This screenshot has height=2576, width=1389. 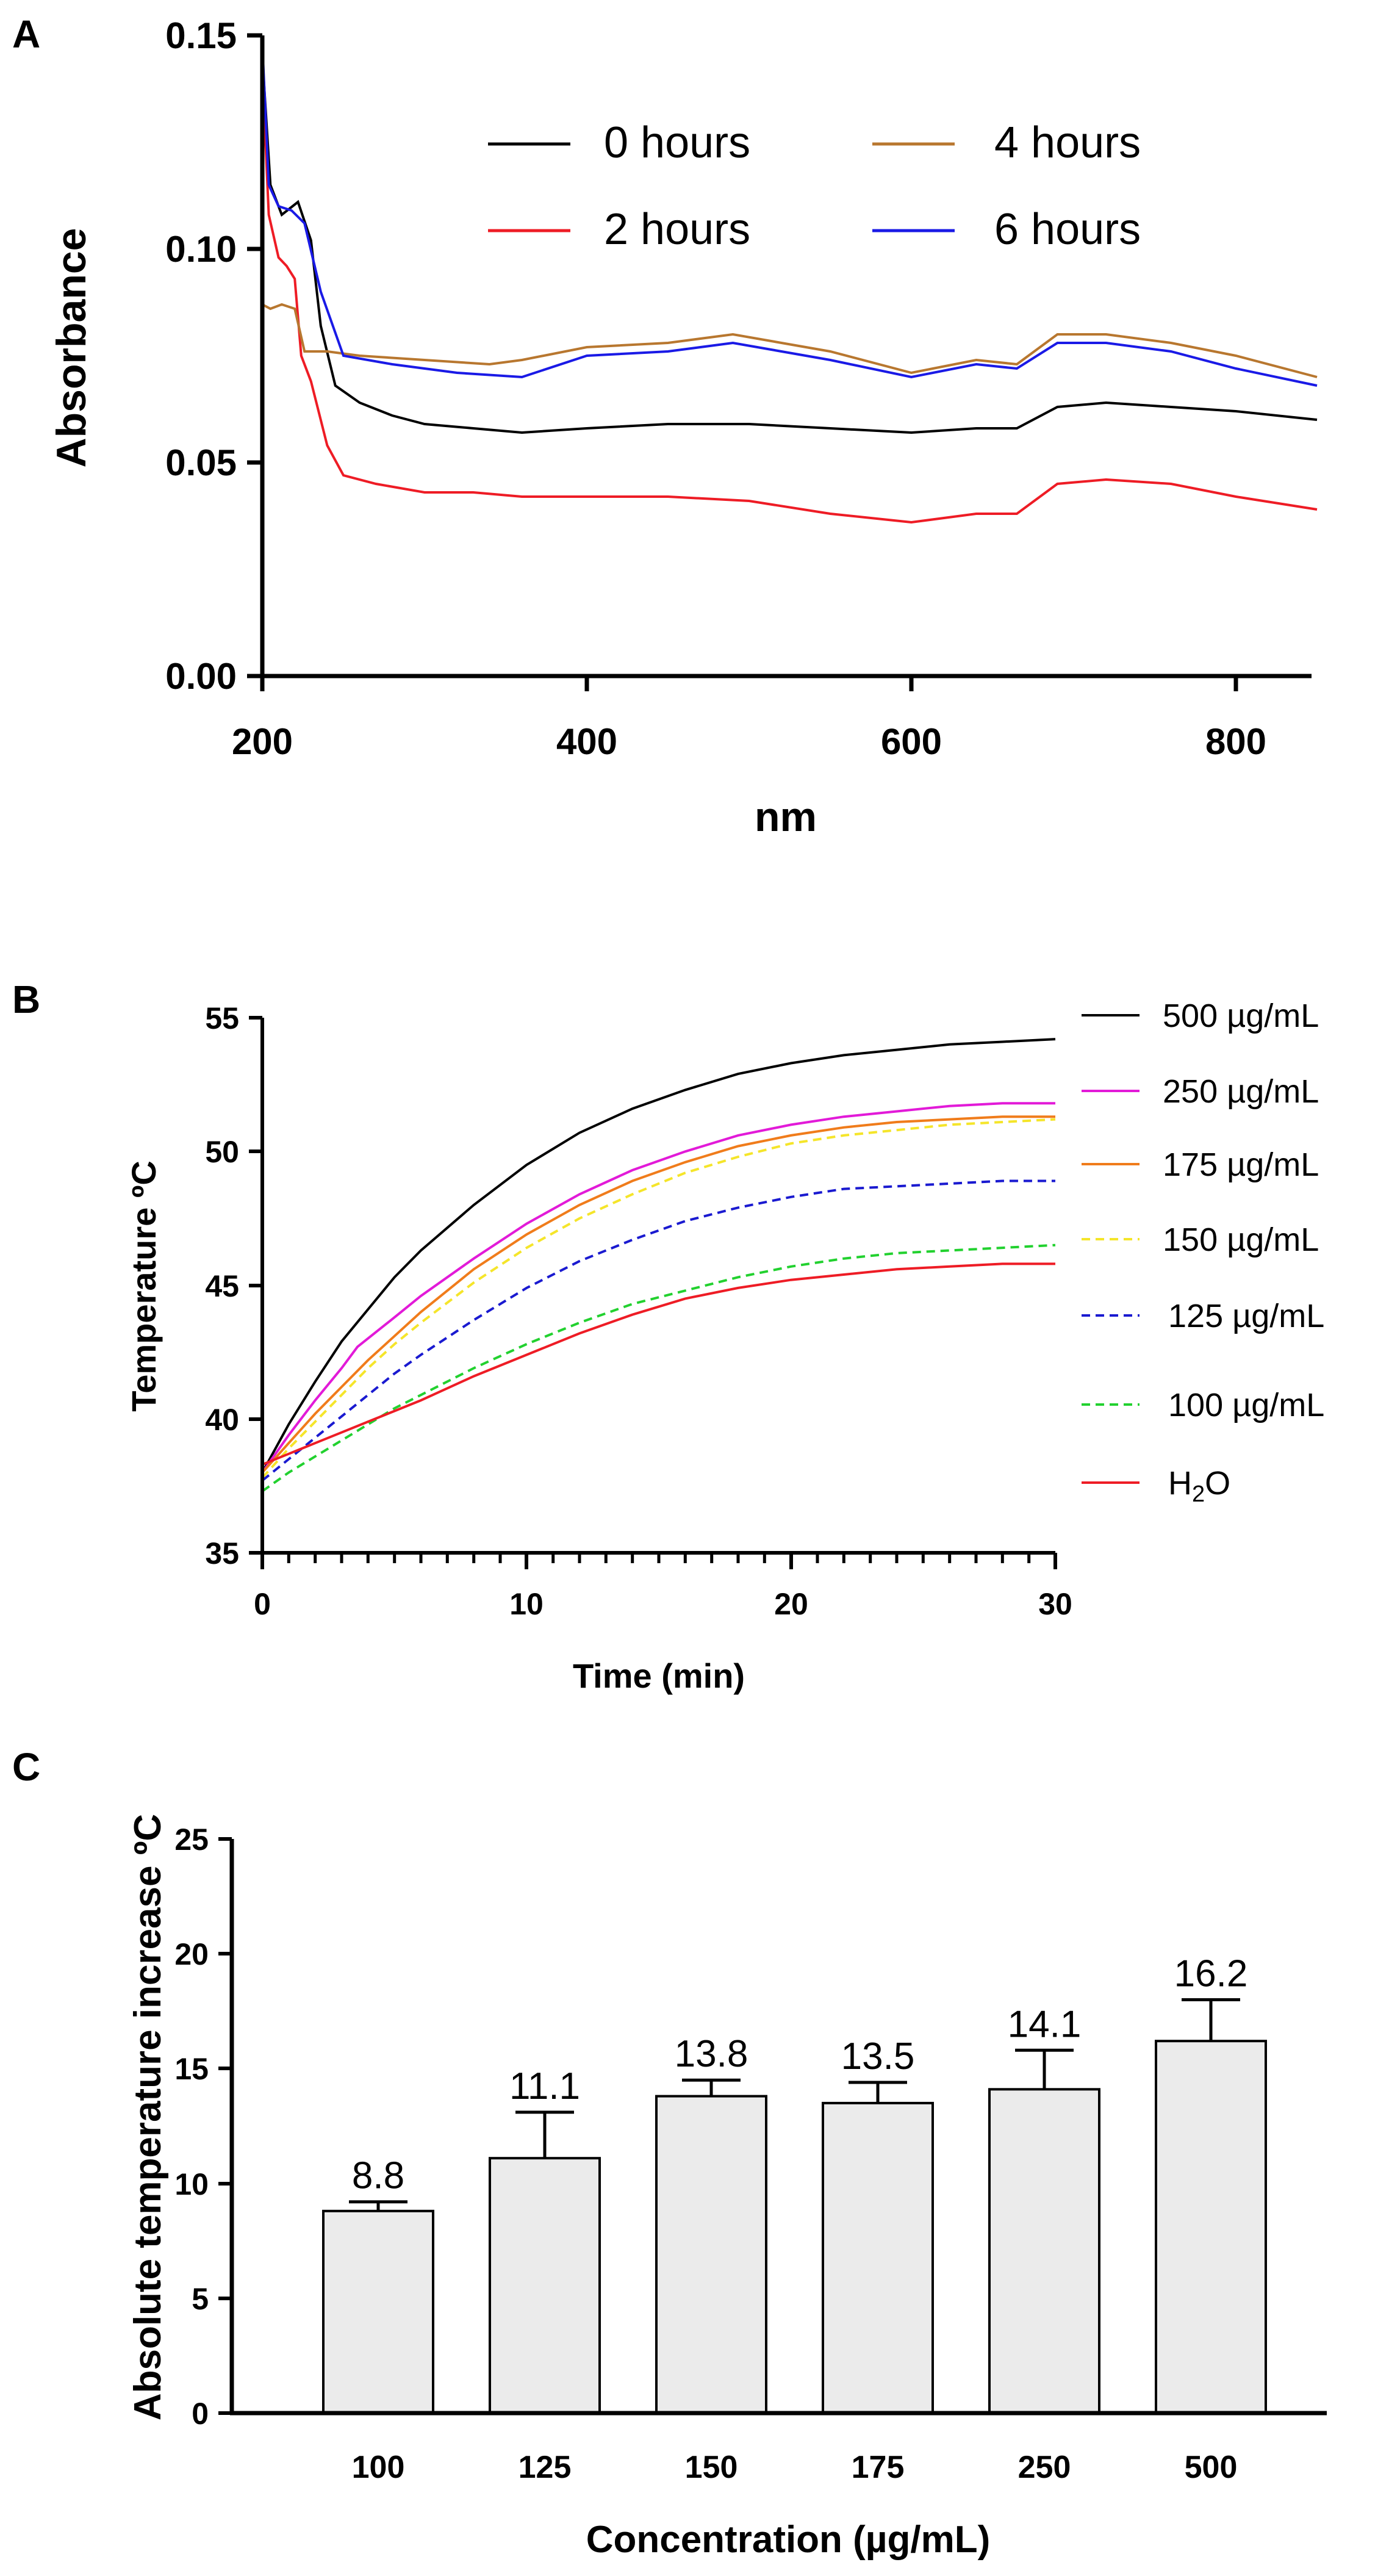 I want to click on a-x-axis-label: nm, so click(x=786, y=817).